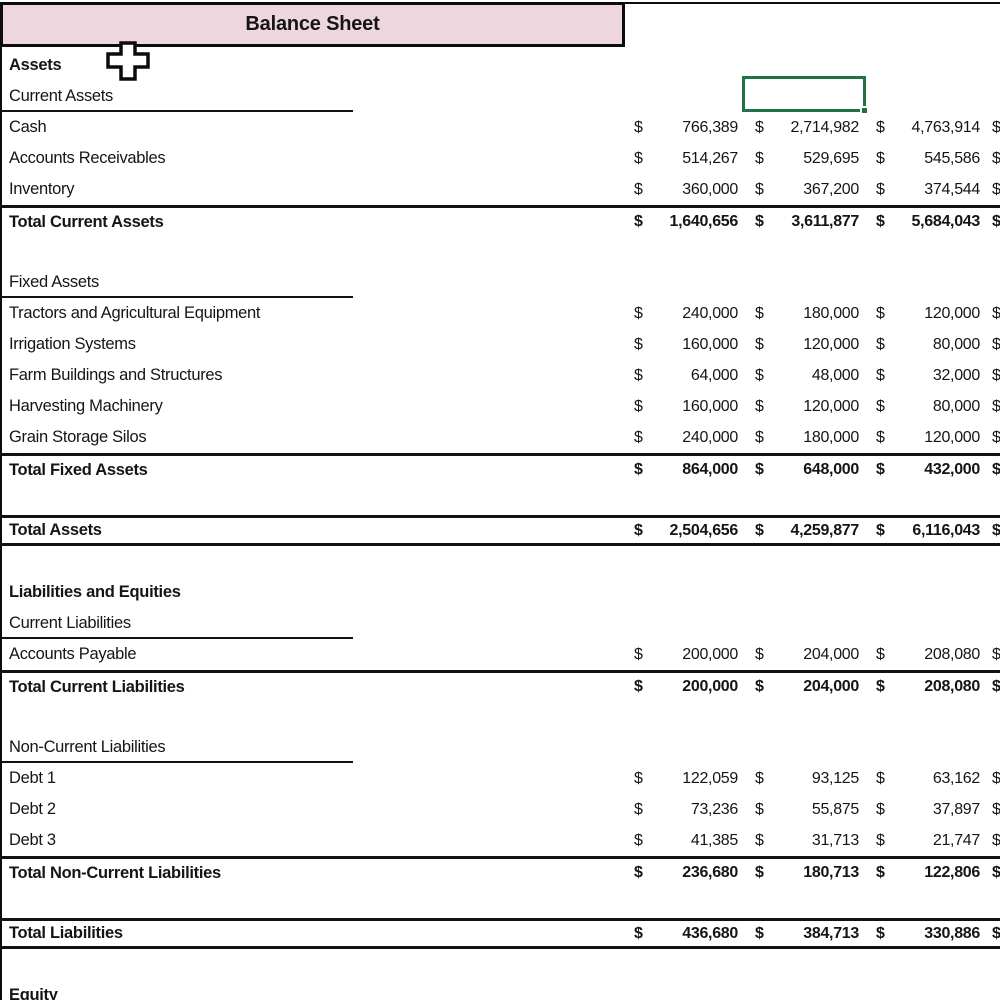 The width and height of the screenshot is (1000, 1000). I want to click on amount-cell: $31,713, so click(806, 841).